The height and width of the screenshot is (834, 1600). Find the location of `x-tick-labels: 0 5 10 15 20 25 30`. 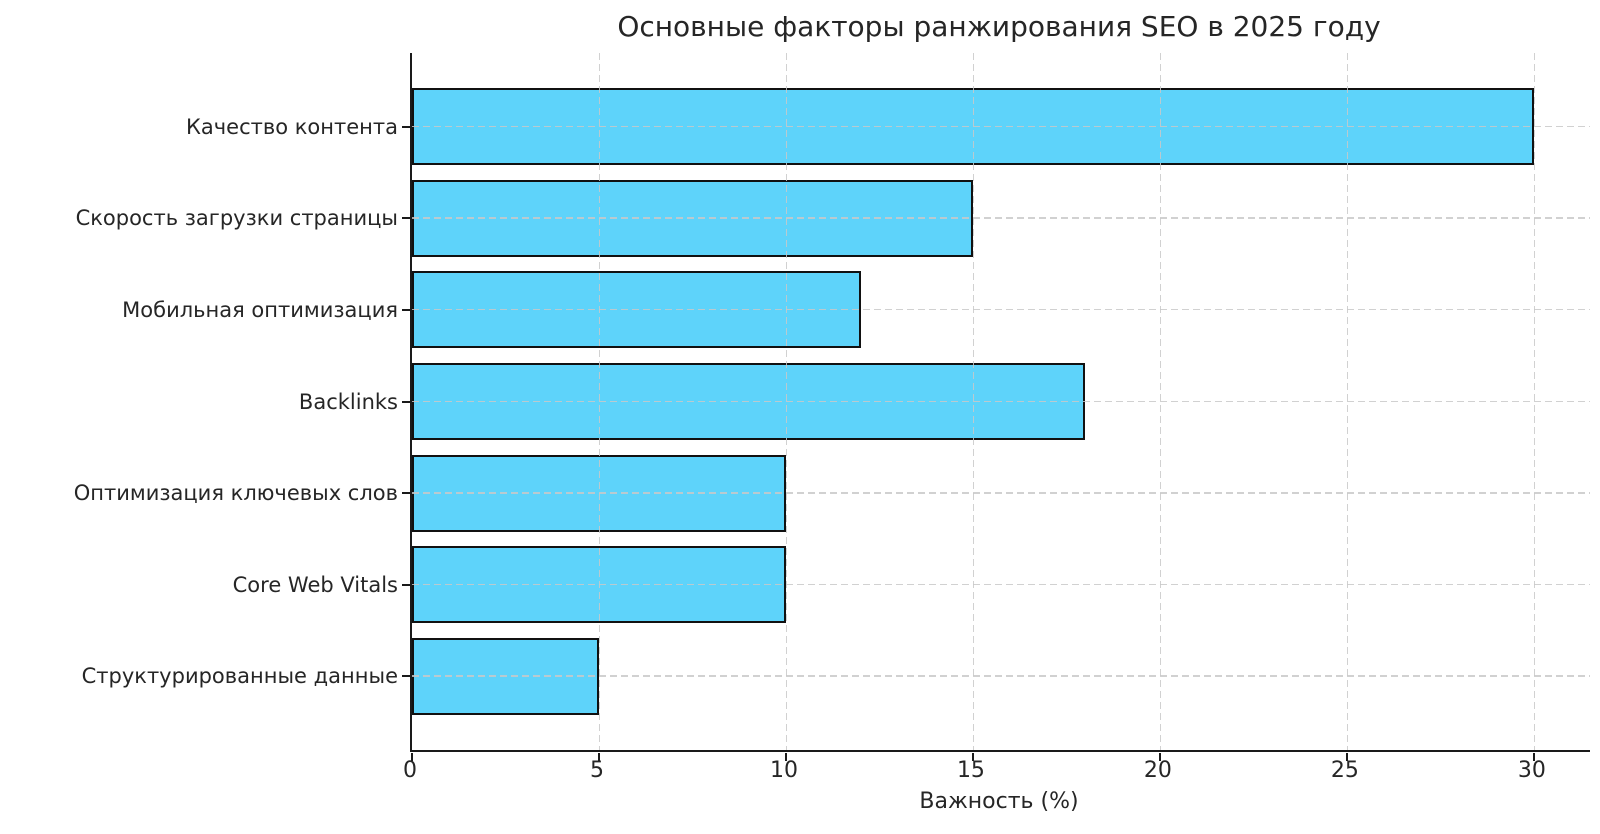

x-tick-labels: 0 5 10 15 20 25 30 is located at coordinates (995, 772).